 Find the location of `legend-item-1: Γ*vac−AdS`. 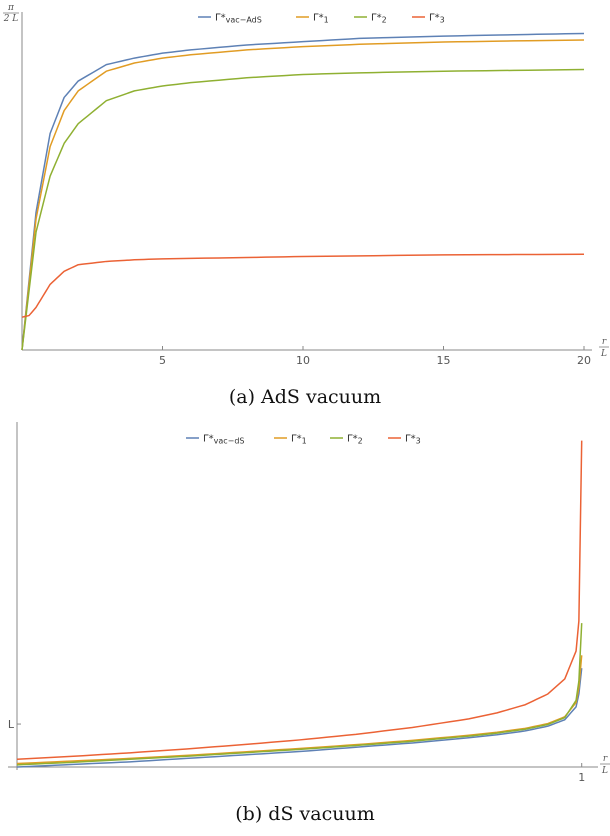

legend-item-1: Γ*vac−AdS is located at coordinates (230, 19).